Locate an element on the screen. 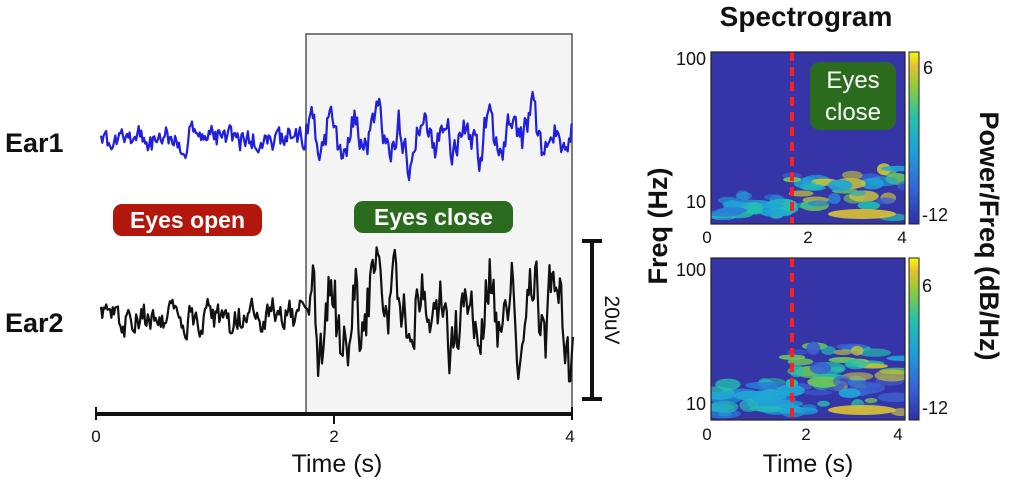 This screenshot has width=1012, height=485. channel-label-ear1: Ear1 is located at coordinates (34, 143).